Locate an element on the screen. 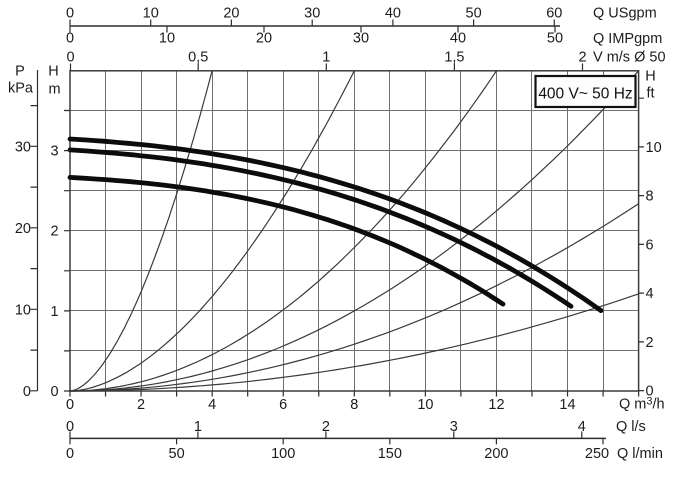 This screenshot has width=682, height=482. svg-text: V m/s Ø 50 is located at coordinates (629, 58).